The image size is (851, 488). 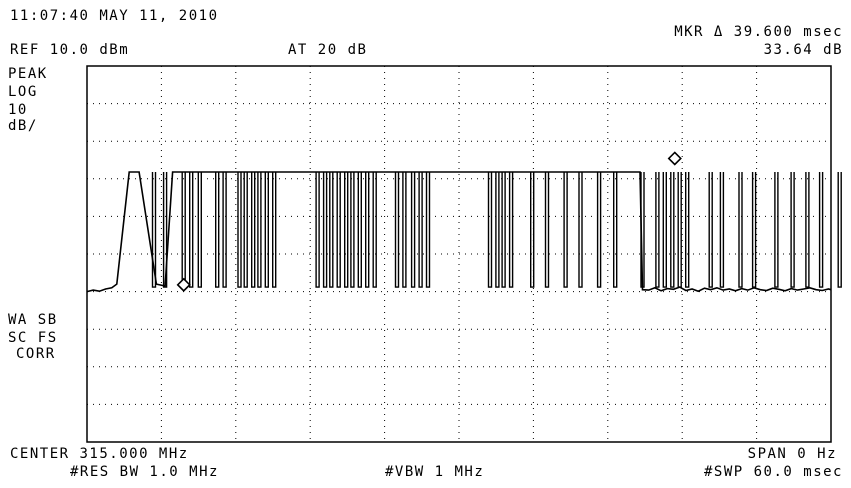 What do you see at coordinates (33, 338) in the screenshot?
I see `sc-fs-indicator: SC FS` at bounding box center [33, 338].